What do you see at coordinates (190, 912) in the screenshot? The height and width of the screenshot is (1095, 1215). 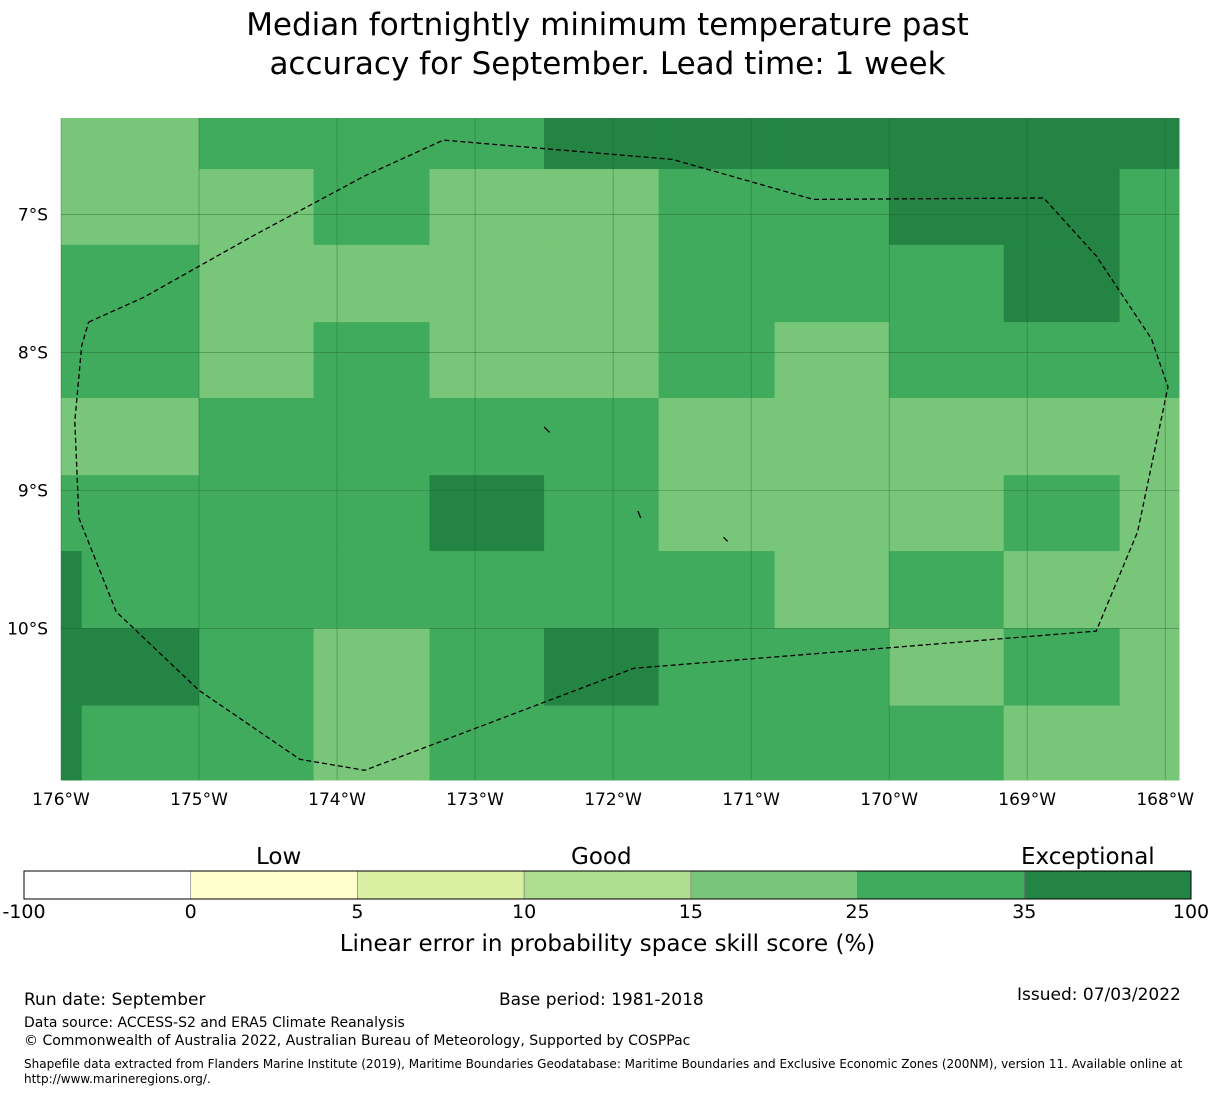 I see `colorbar-tick-label: 0` at bounding box center [190, 912].